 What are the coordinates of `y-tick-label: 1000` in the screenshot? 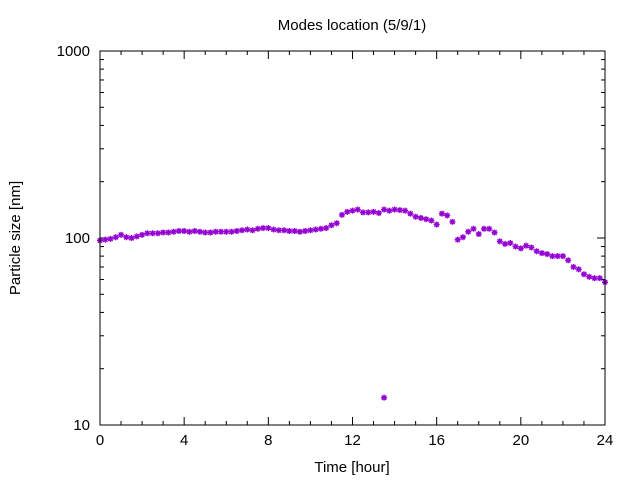 It's located at (73, 51).